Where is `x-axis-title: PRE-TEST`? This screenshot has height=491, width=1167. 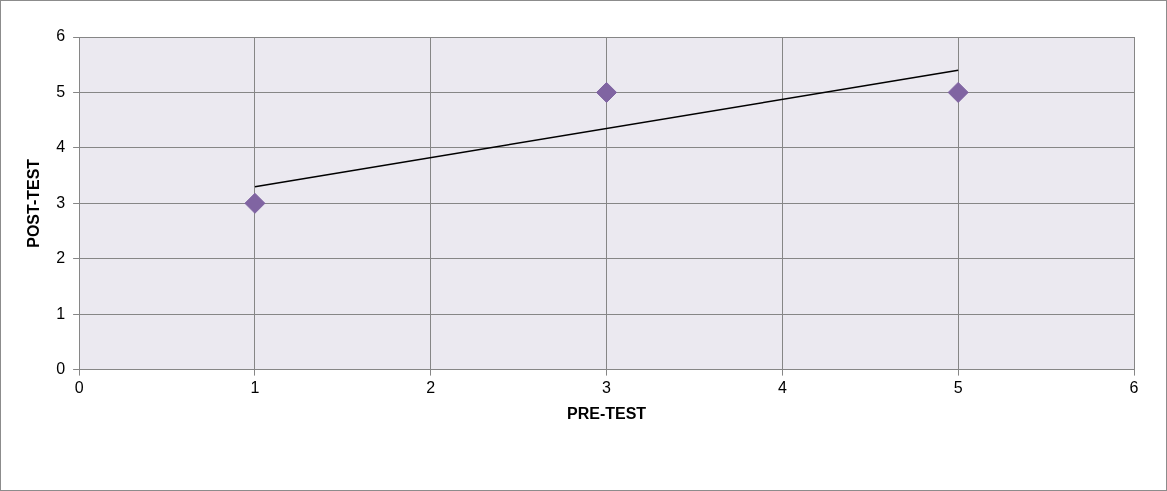
x-axis-title: PRE-TEST is located at coordinates (606, 413).